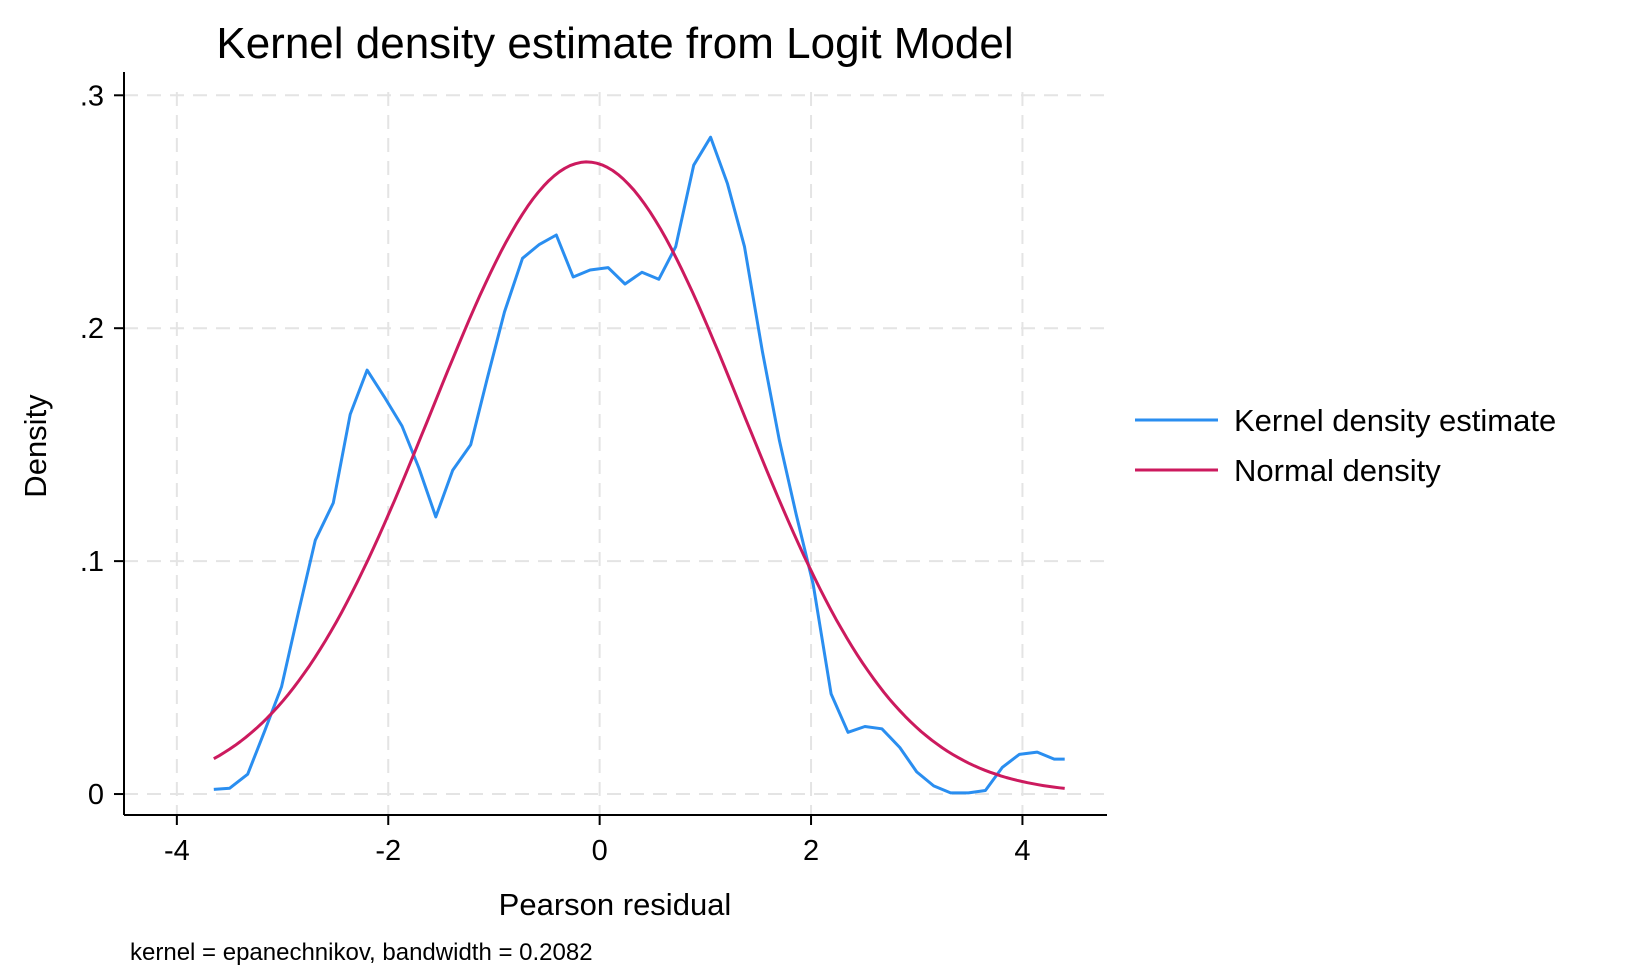  Describe the element at coordinates (1395, 420) in the screenshot. I see `legend-label-kernel: Kernel density estimate` at that location.